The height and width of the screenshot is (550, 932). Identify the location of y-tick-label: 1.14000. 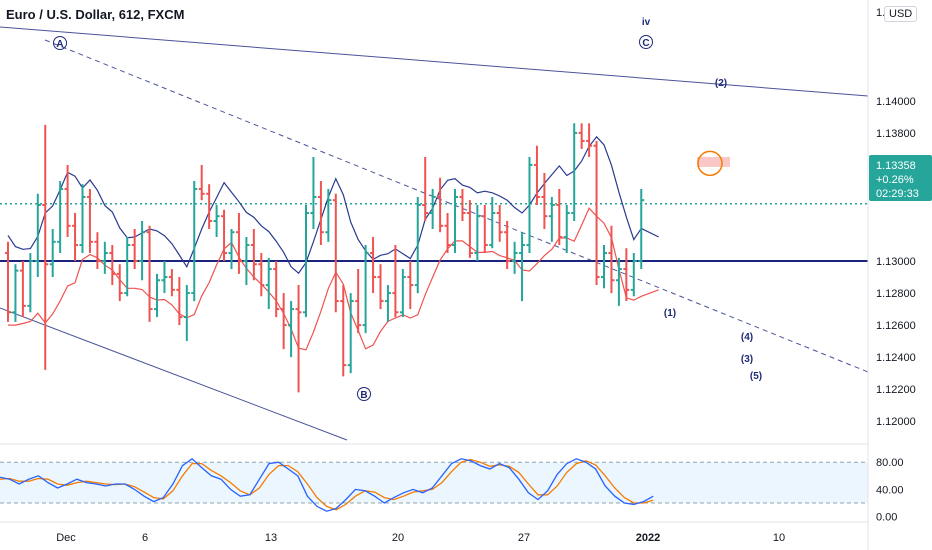
(896, 102).